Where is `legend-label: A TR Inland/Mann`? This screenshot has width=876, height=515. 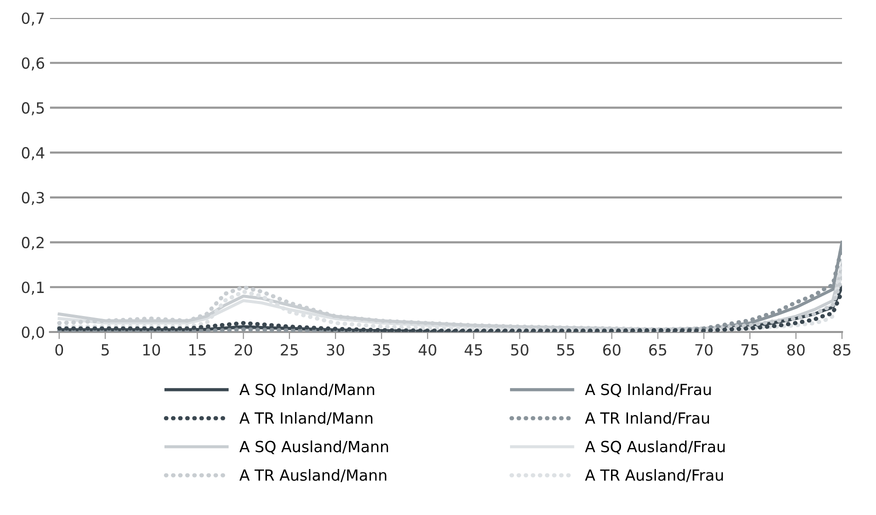 legend-label: A TR Inland/Mann is located at coordinates (305, 418).